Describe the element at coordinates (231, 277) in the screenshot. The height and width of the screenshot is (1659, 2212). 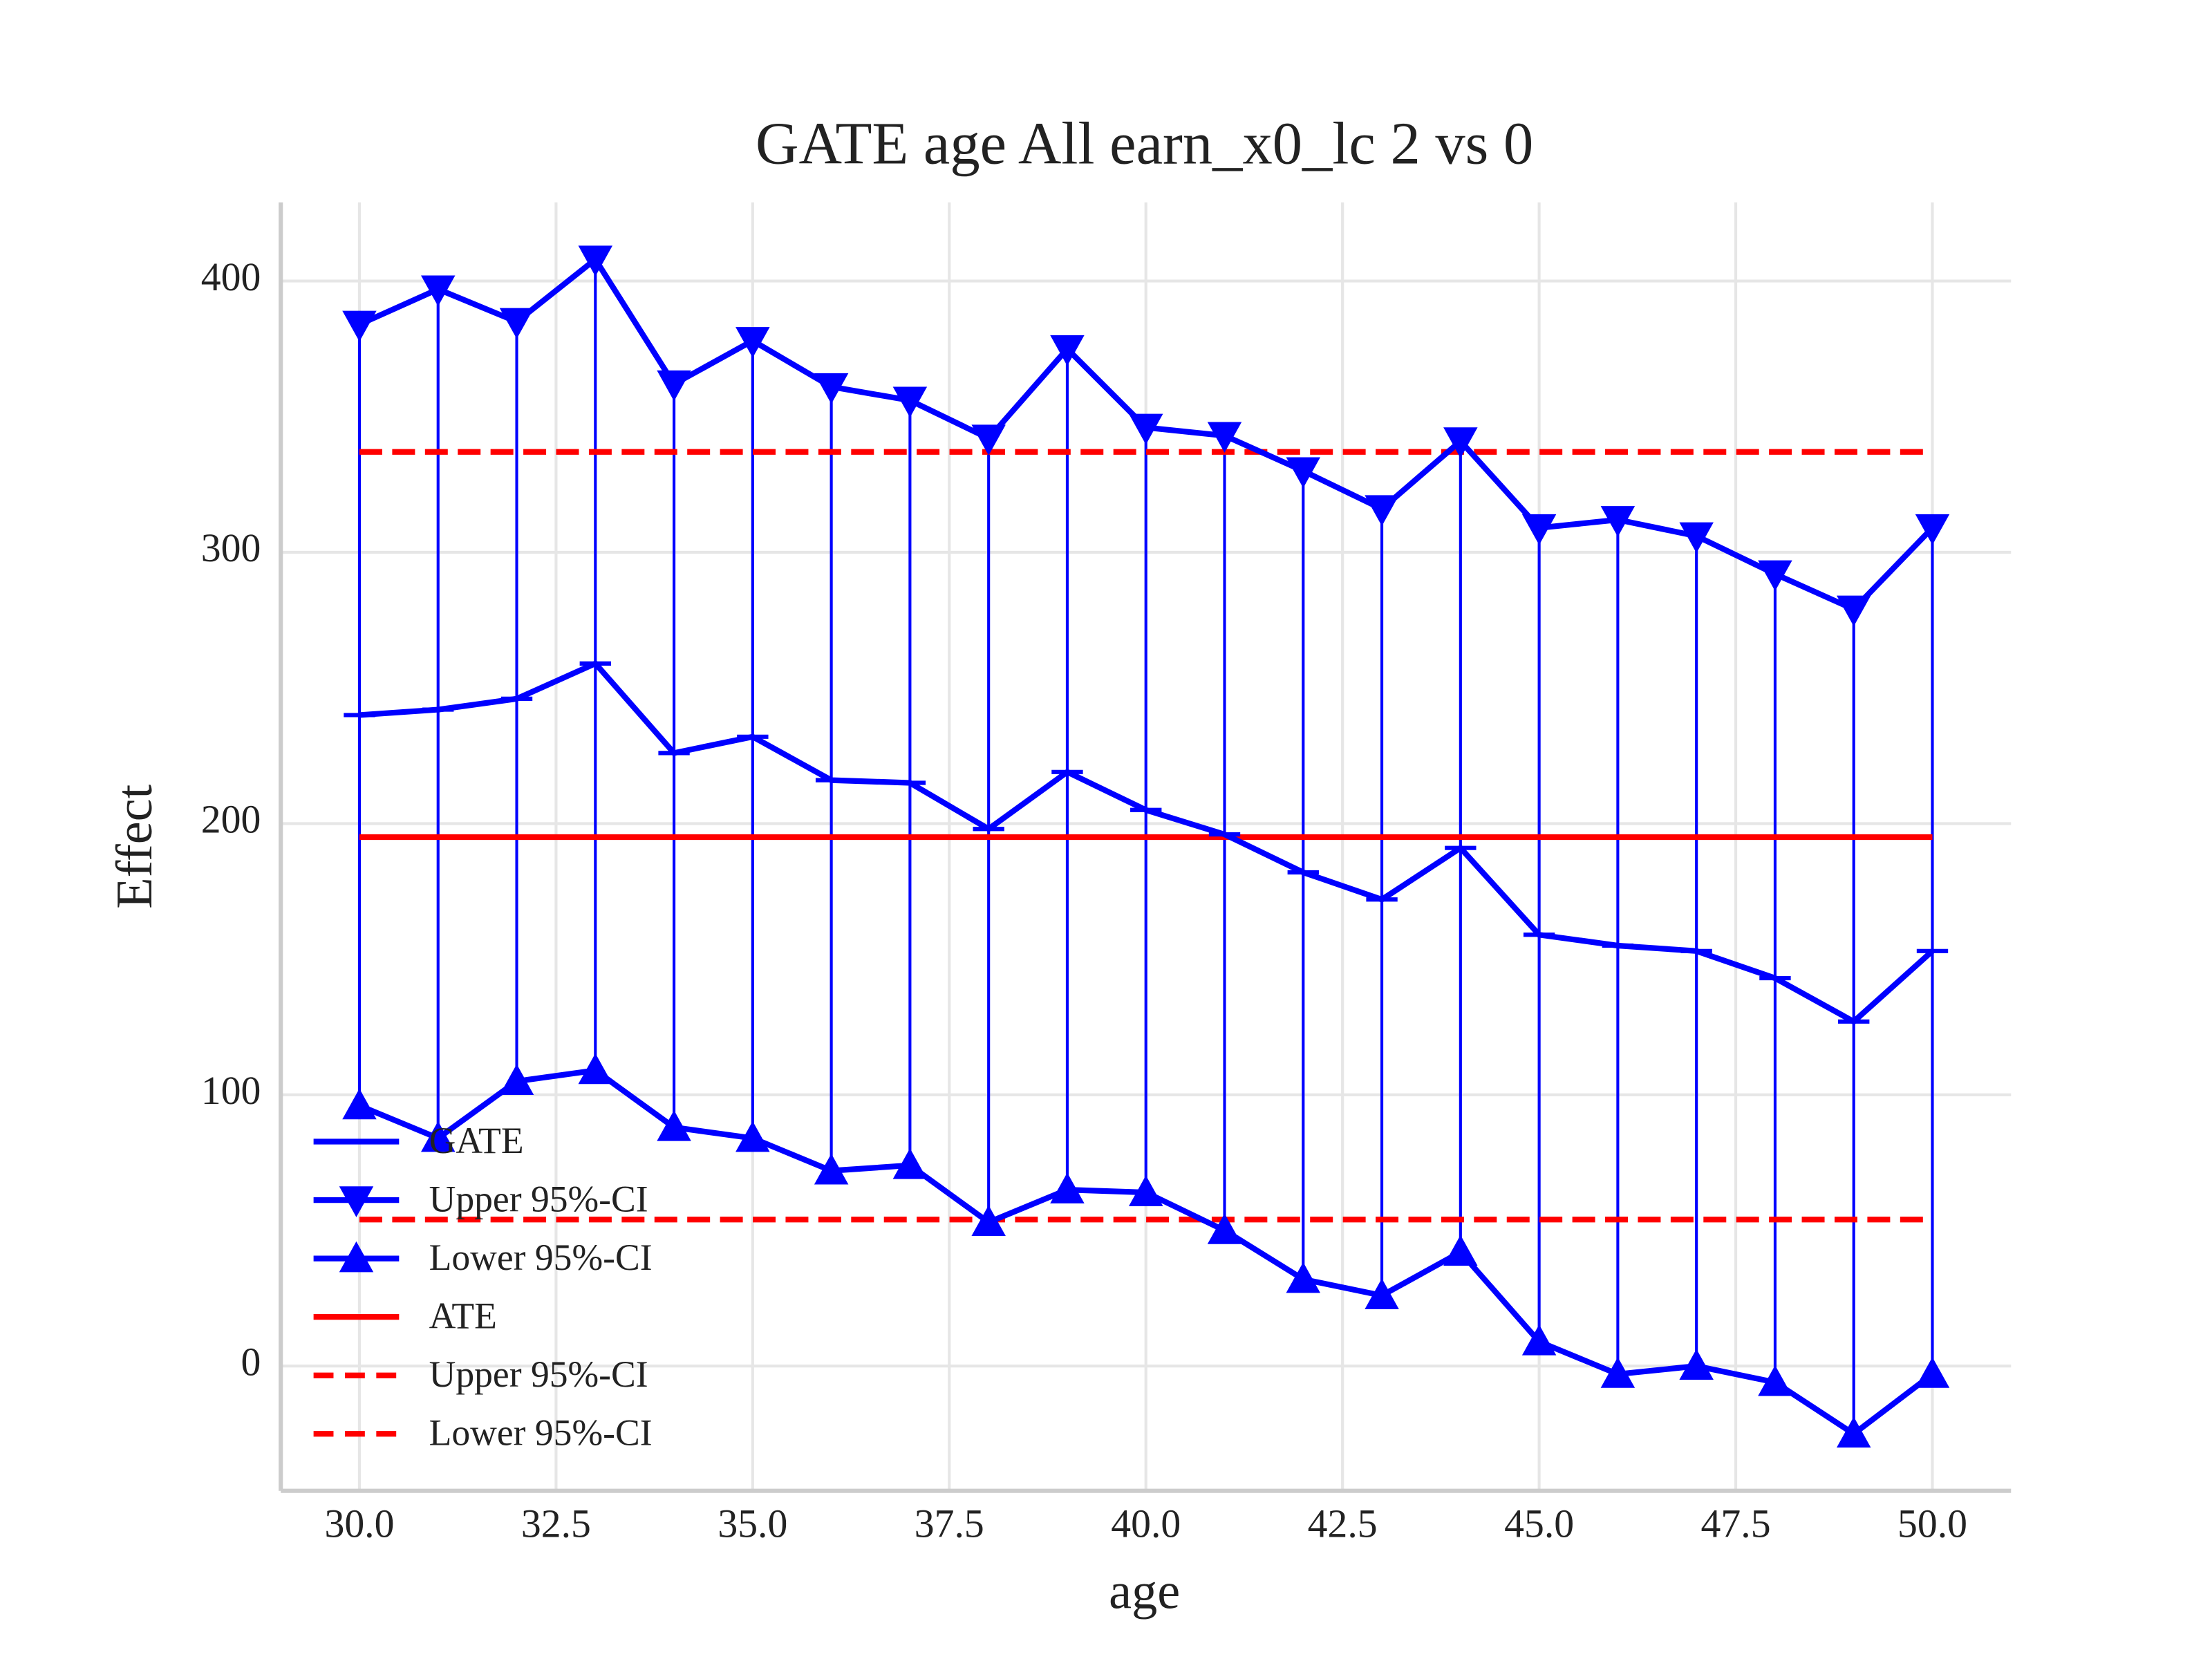
I see `y-tick-label: 400` at that location.